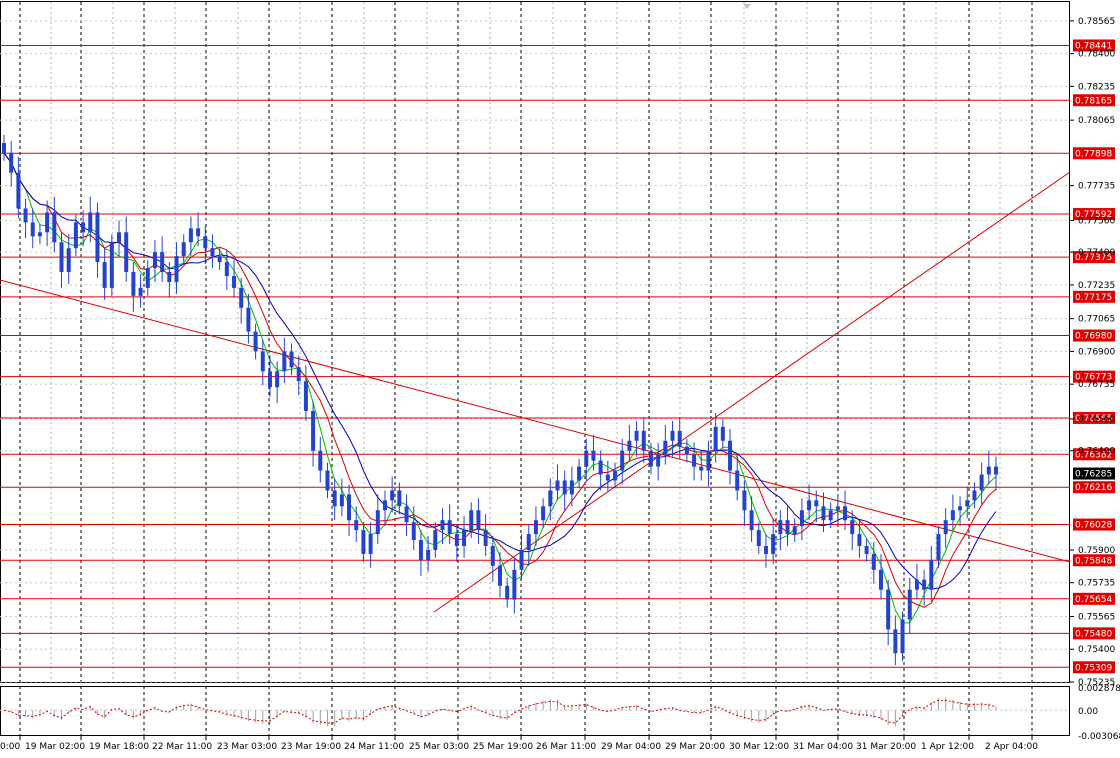  Describe the element at coordinates (1093, 634) in the screenshot. I see `price-level-label: 0.75480` at that location.